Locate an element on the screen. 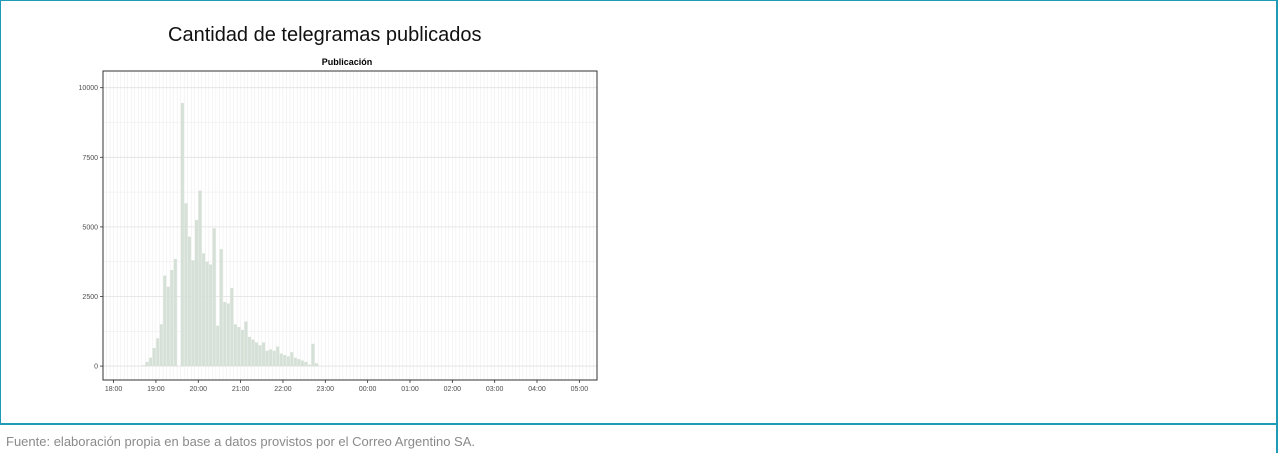 The height and width of the screenshot is (453, 1278). x-tick-label: 23:00 is located at coordinates (326, 389).